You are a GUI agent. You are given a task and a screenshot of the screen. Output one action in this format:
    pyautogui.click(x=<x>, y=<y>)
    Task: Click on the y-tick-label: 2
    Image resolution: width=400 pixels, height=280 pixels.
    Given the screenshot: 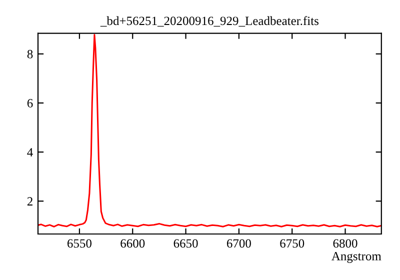 What is the action you would take?
    pyautogui.click(x=29, y=201)
    